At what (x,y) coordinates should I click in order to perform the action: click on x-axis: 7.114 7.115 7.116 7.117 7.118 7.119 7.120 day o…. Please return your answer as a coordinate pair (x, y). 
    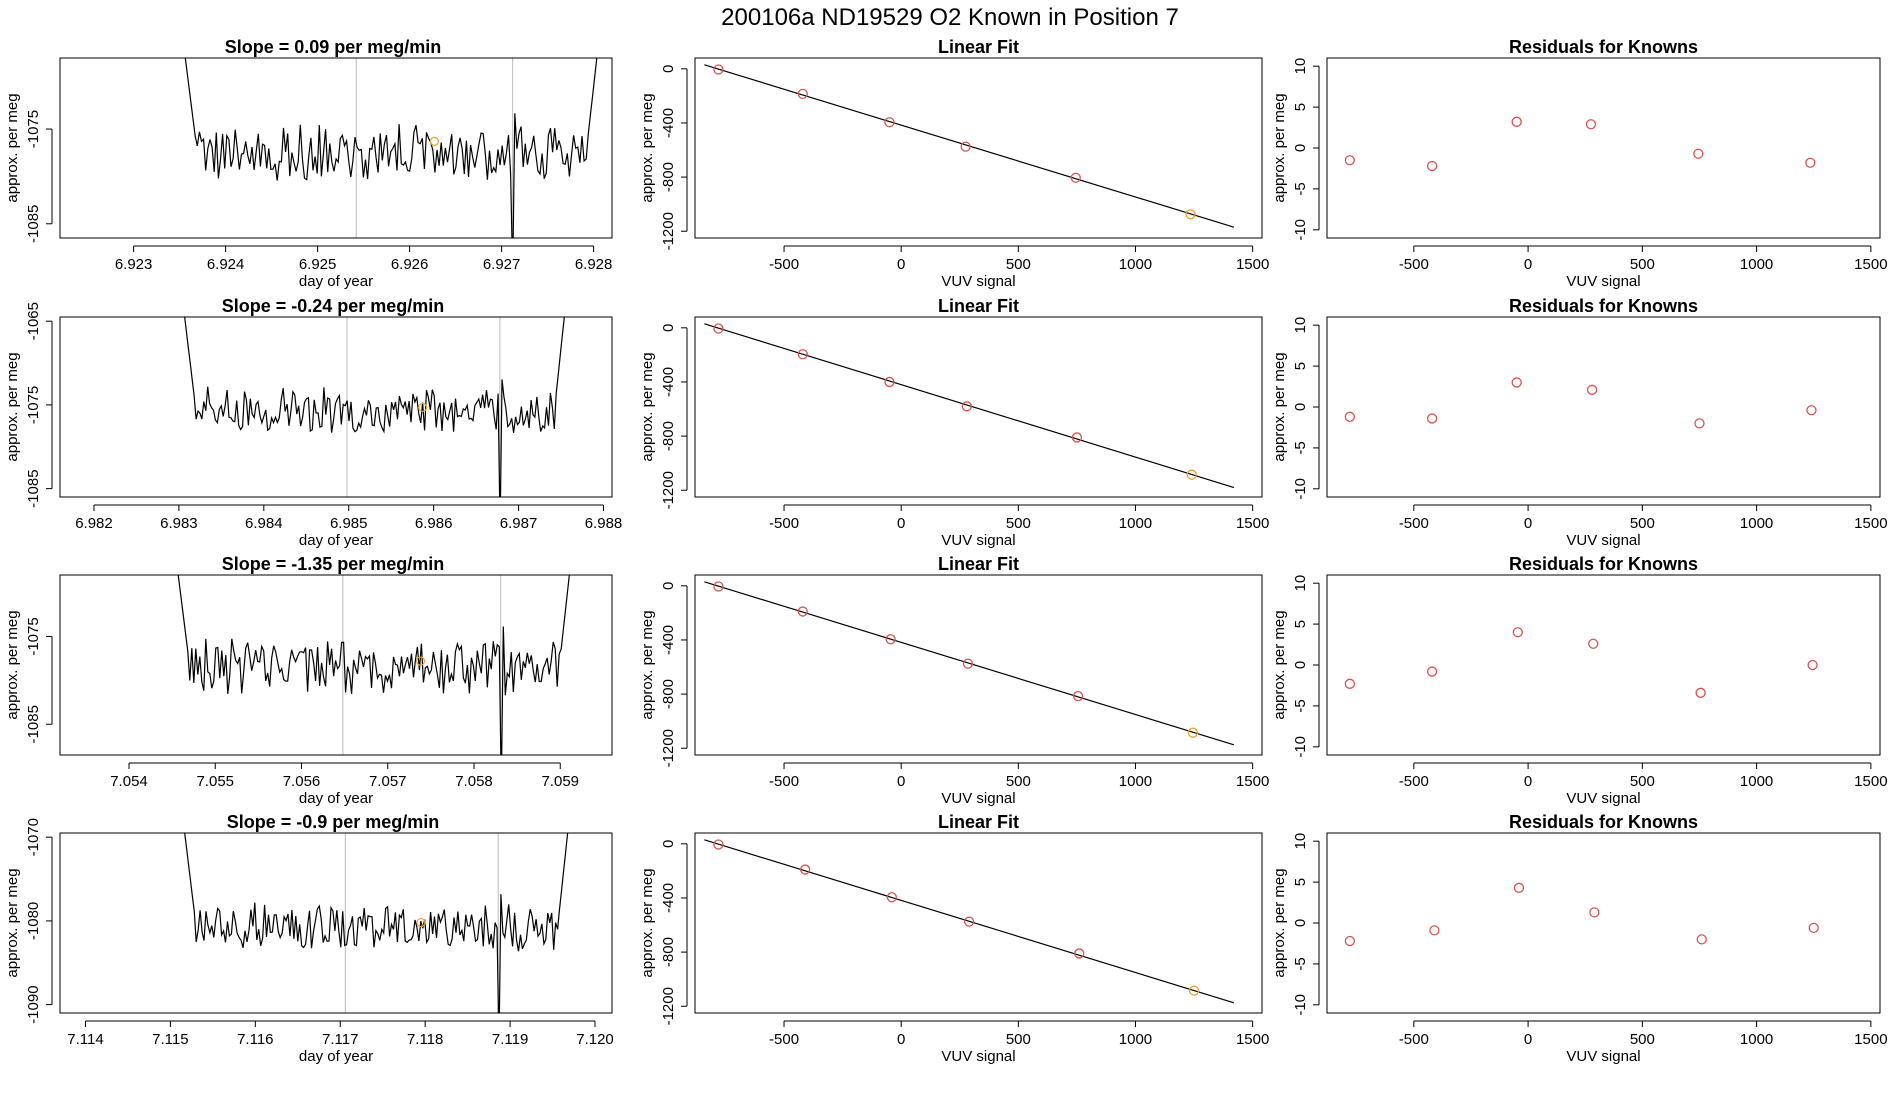
    Looking at the image, I should click on (340, 1042).